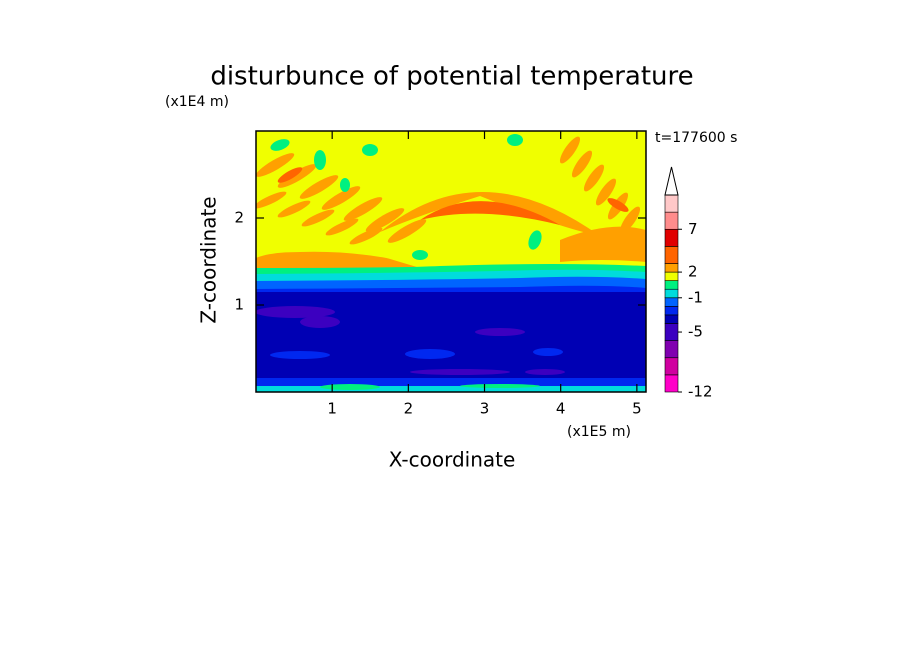 This screenshot has width=904, height=658. I want to click on y-tick-label: 2, so click(239, 218).